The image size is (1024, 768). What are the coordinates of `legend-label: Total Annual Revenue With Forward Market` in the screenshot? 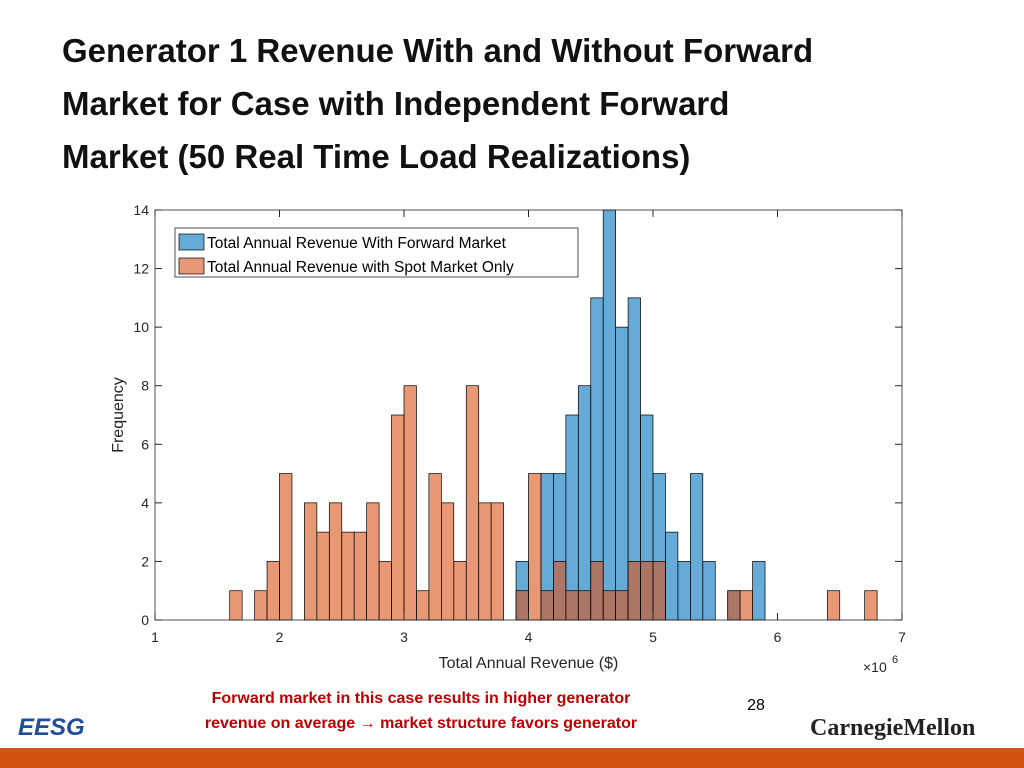 It's located at (357, 243).